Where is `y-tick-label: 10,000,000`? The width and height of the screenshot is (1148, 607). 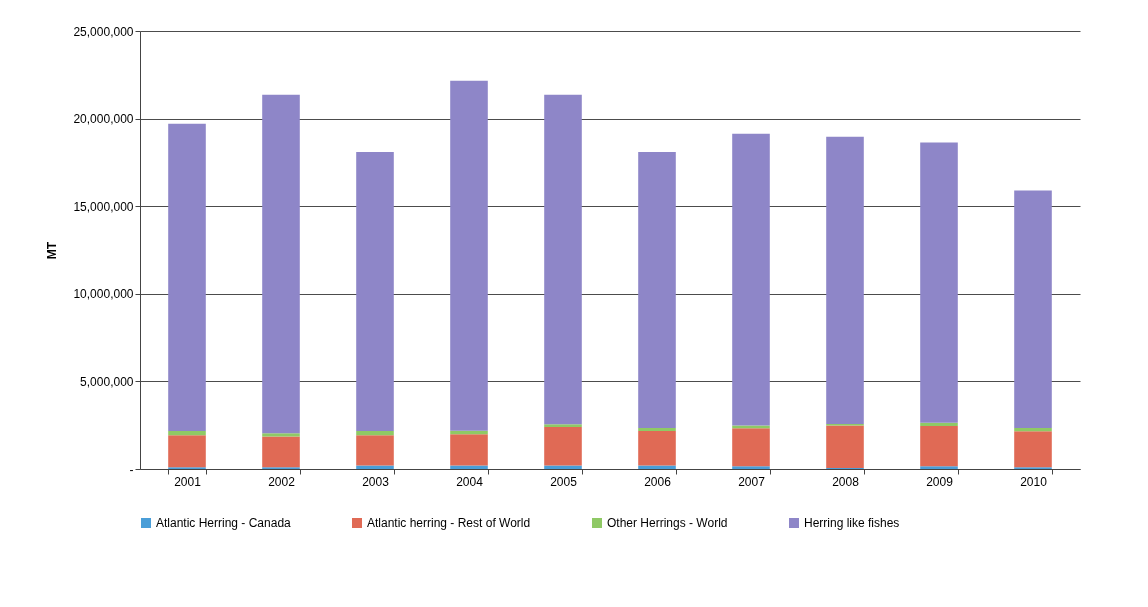 y-tick-label: 10,000,000 is located at coordinates (103, 294).